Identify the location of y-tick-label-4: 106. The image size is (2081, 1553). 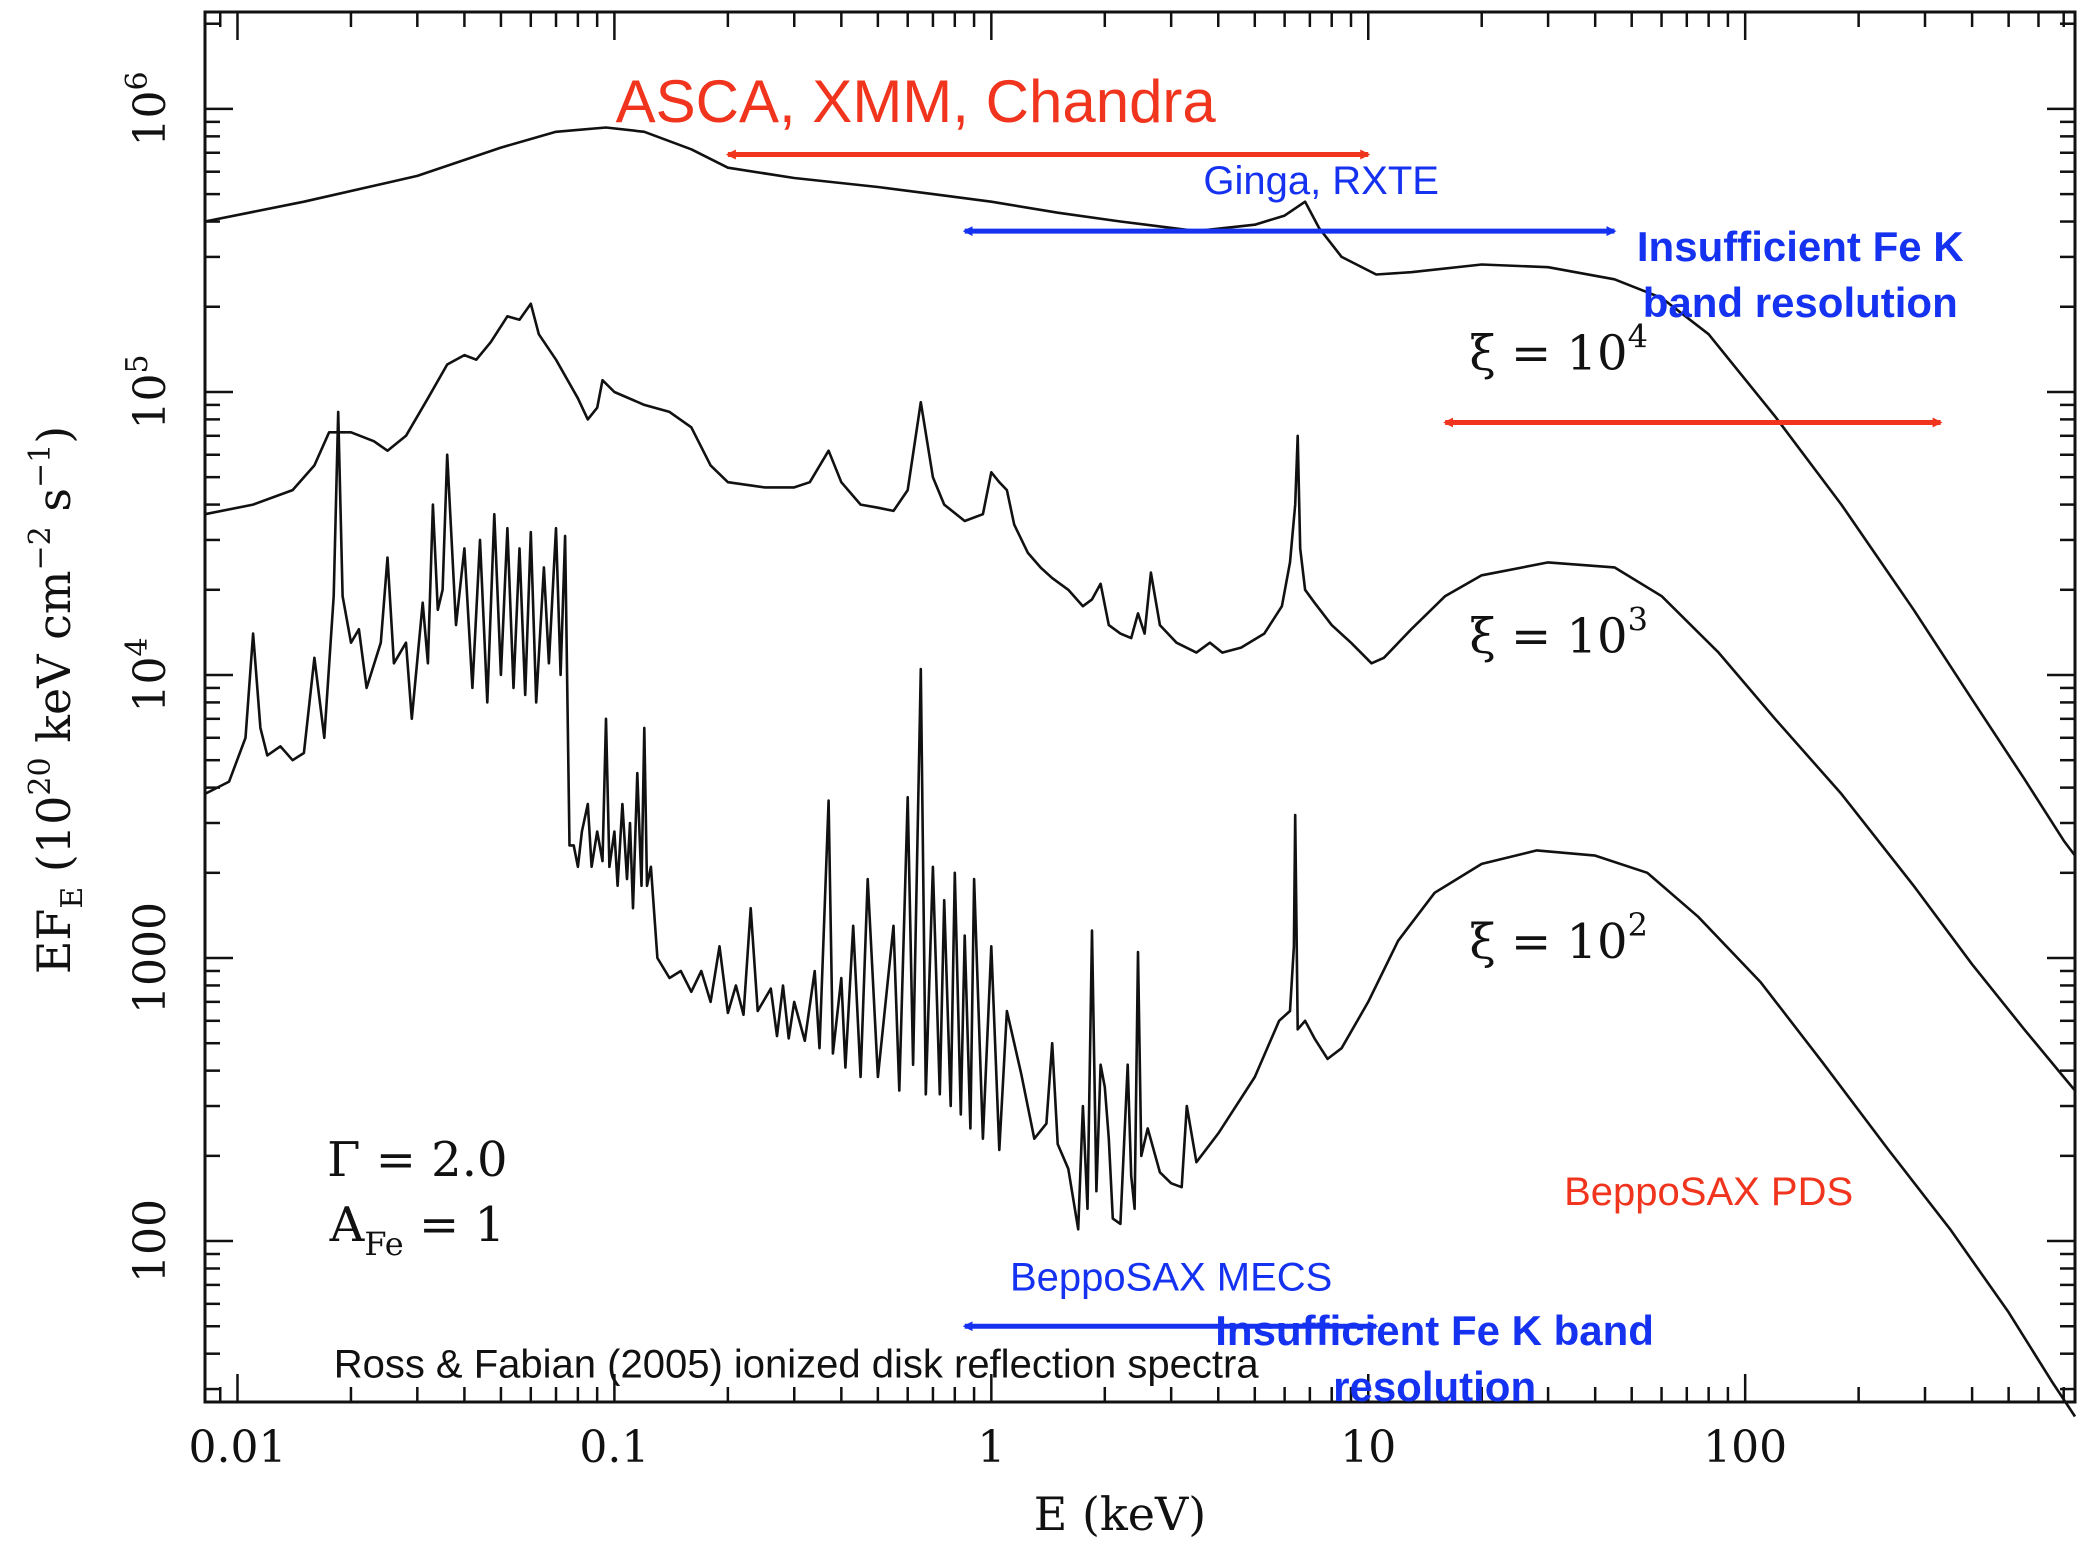
(148, 108).